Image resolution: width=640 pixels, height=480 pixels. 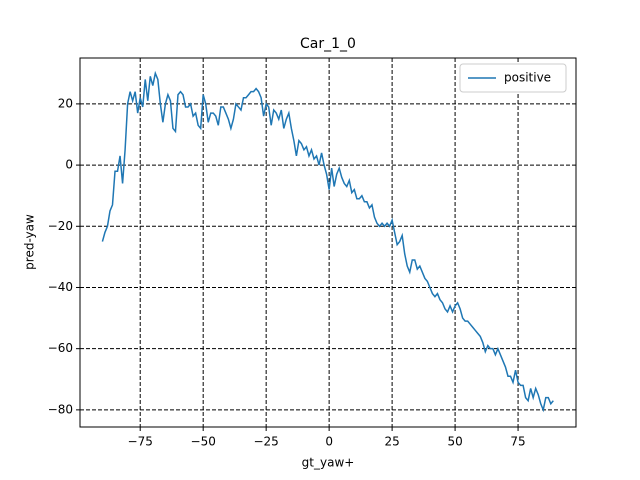 I want to click on y-tick-label: 20, so click(x=65, y=103).